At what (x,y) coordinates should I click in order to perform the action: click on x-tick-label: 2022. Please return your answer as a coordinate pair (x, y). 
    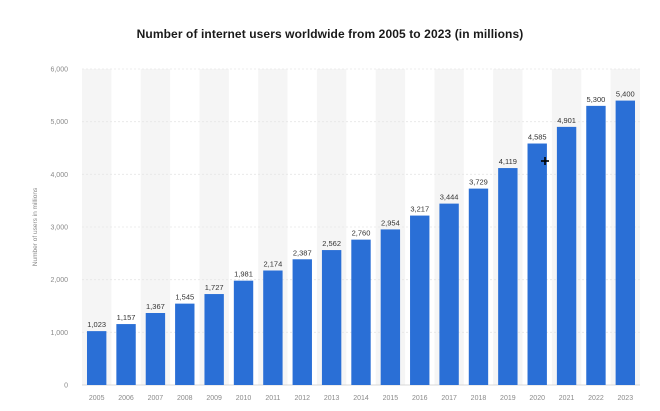
    Looking at the image, I should click on (596, 398).